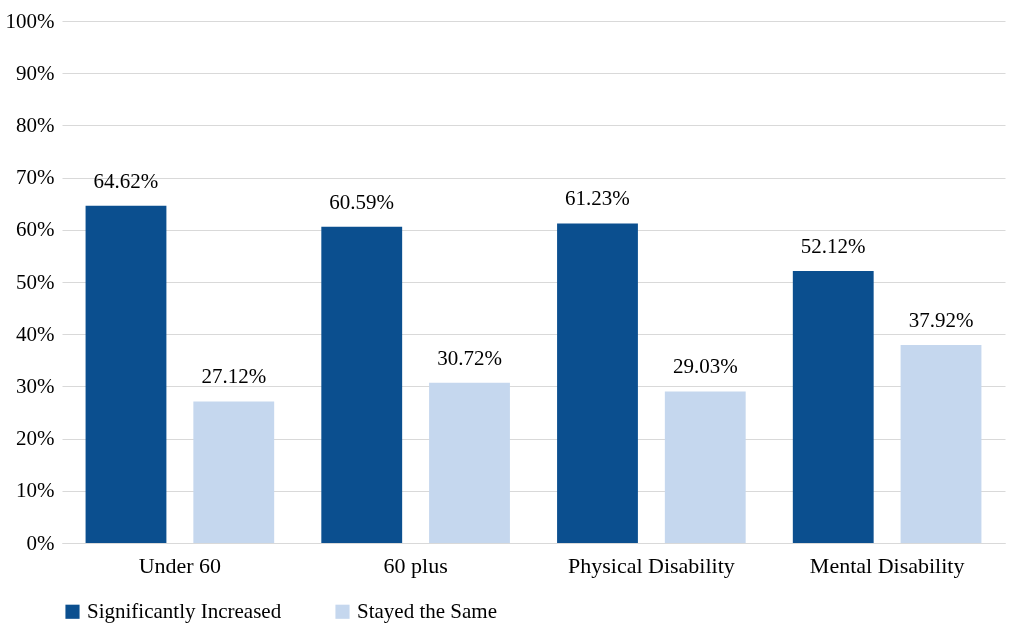 This screenshot has height=627, width=1010. I want to click on data-label: 37.92%, so click(941, 320).